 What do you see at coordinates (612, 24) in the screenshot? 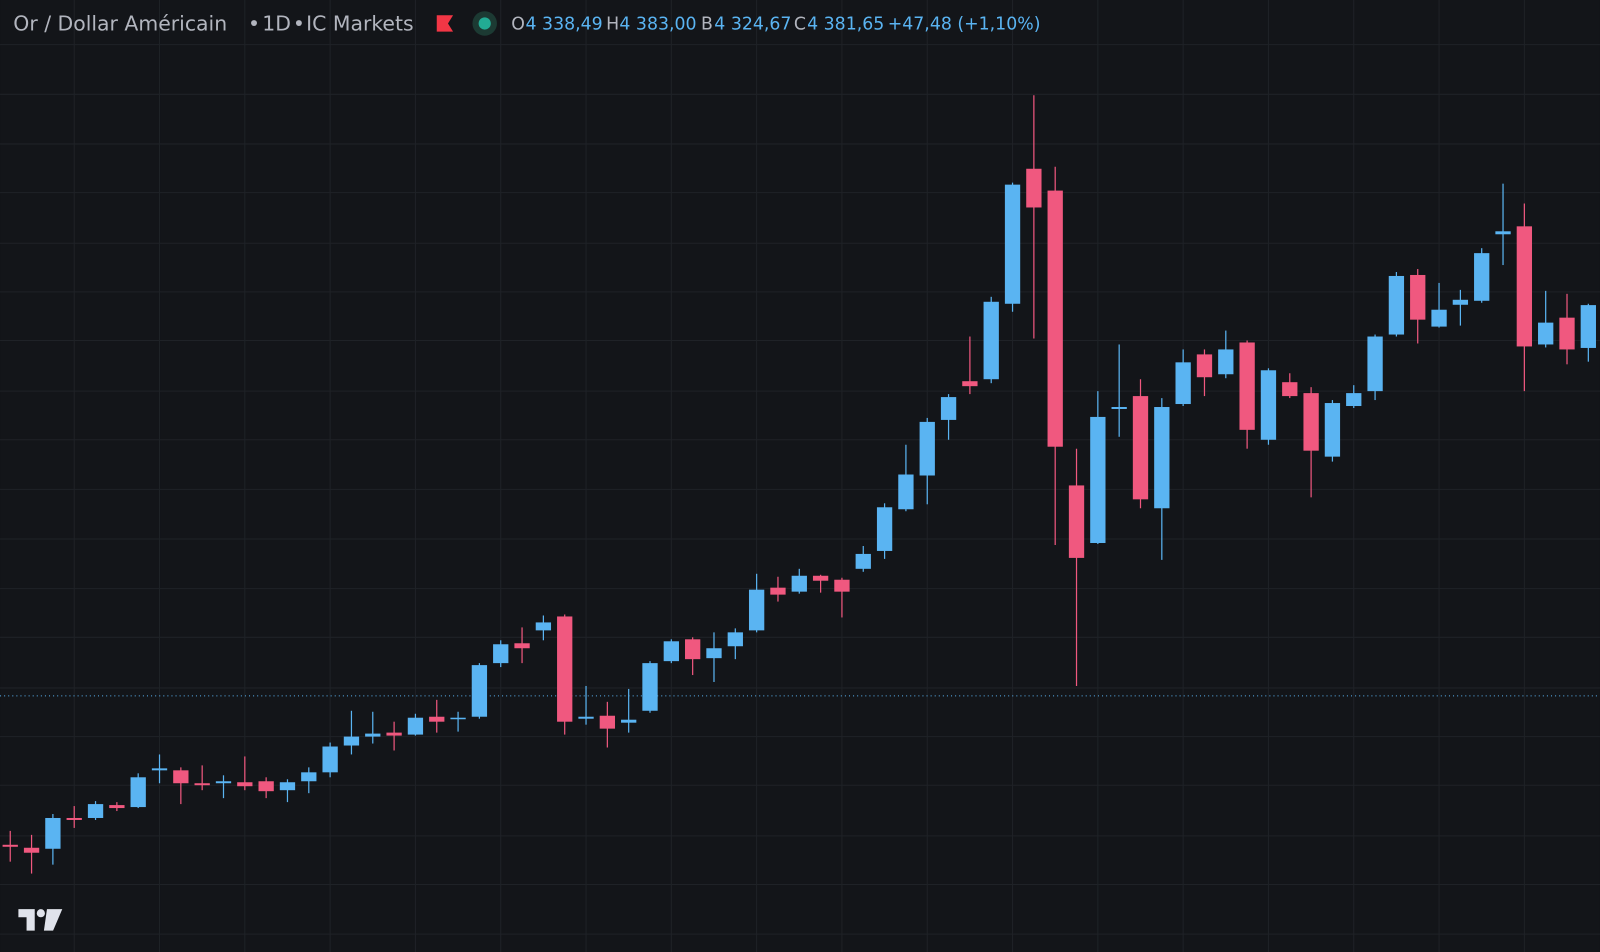
I see `ohlc-label: H` at bounding box center [612, 24].